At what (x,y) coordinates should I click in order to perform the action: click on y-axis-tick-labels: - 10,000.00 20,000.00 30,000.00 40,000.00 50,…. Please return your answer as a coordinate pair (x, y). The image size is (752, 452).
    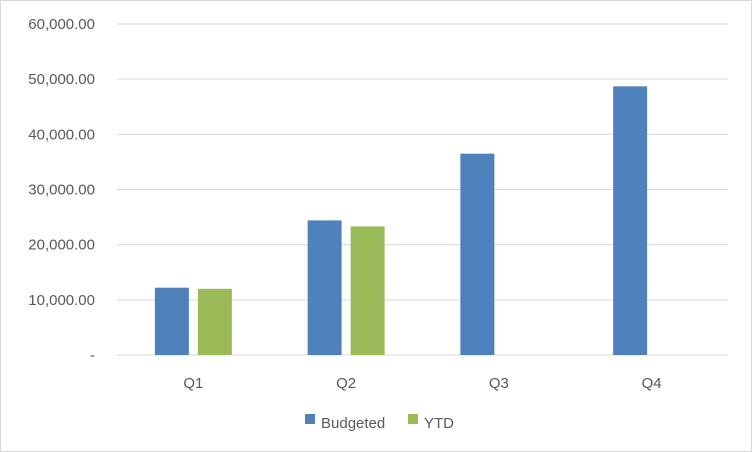
    Looking at the image, I should click on (61, 190).